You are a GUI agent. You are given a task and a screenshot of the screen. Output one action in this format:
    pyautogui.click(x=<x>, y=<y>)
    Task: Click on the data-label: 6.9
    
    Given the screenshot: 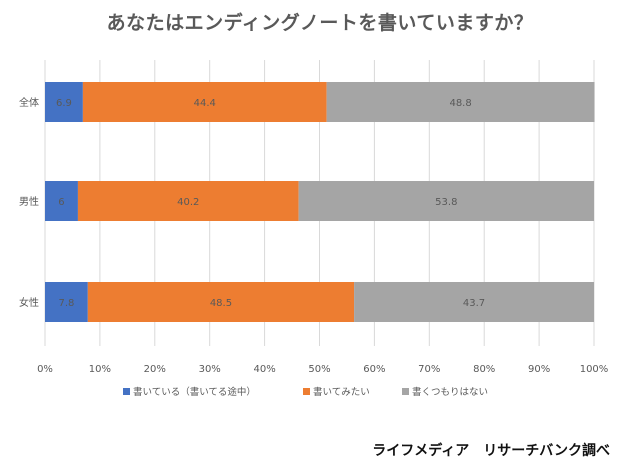 What is the action you would take?
    pyautogui.click(x=64, y=103)
    